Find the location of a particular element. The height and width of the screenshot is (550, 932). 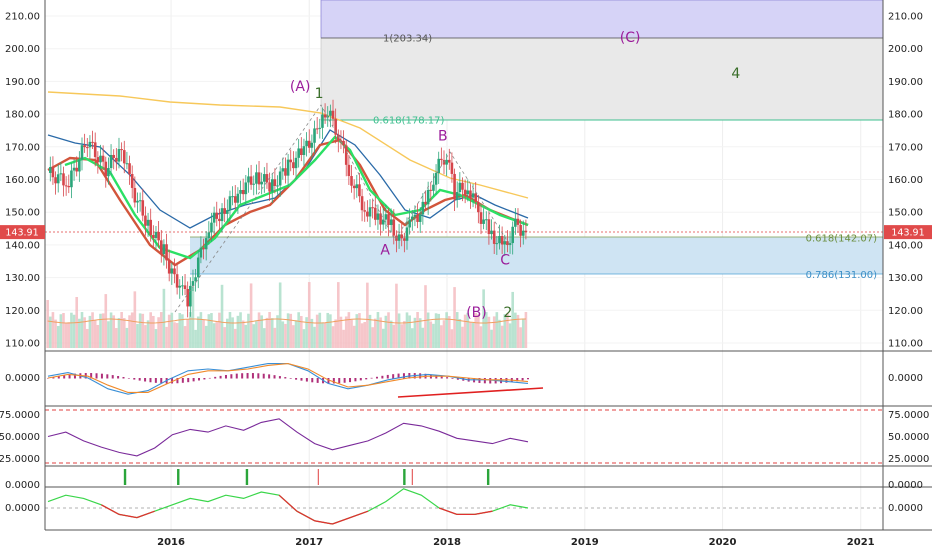

price-tick-label-right: 170.00 is located at coordinates (905, 147).